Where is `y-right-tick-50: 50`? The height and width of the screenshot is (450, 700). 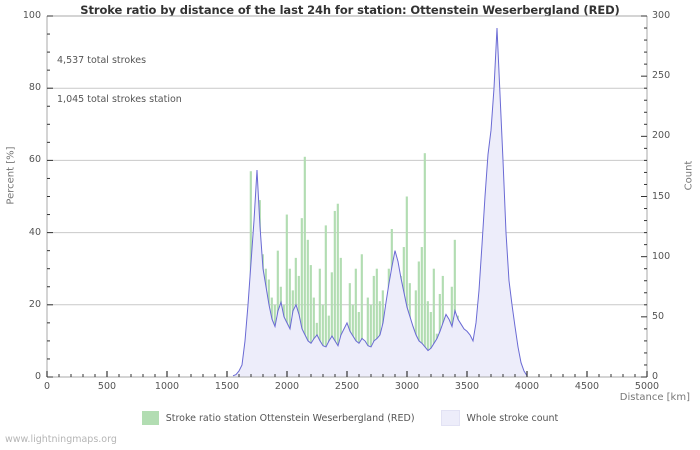
y-right-tick-50: 50 is located at coordinates (658, 316).